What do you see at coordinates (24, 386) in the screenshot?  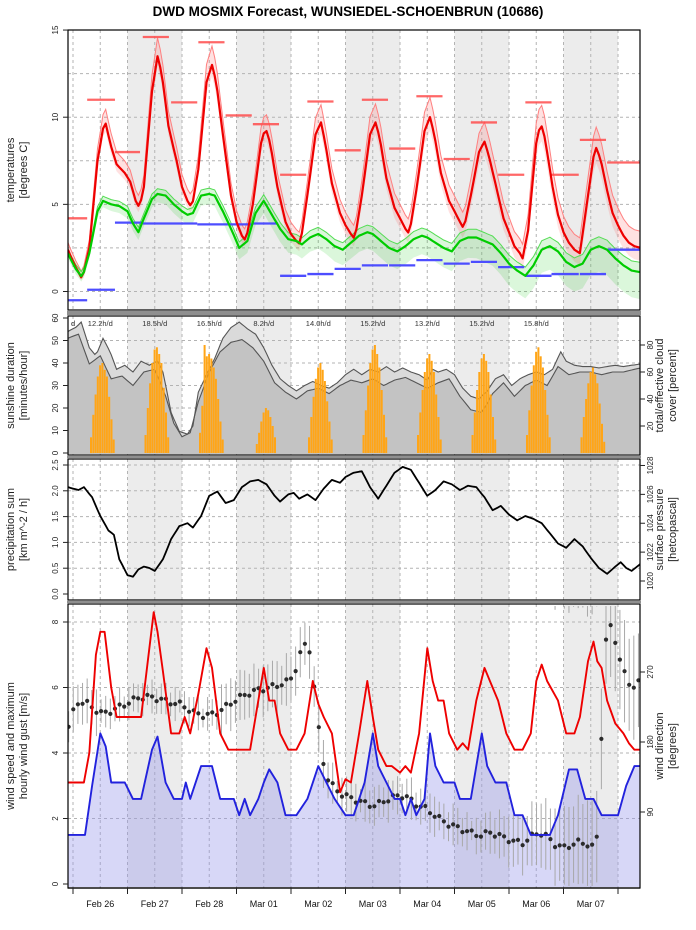 I see `y-axis-label: [minutes/hour]` at bounding box center [24, 386].